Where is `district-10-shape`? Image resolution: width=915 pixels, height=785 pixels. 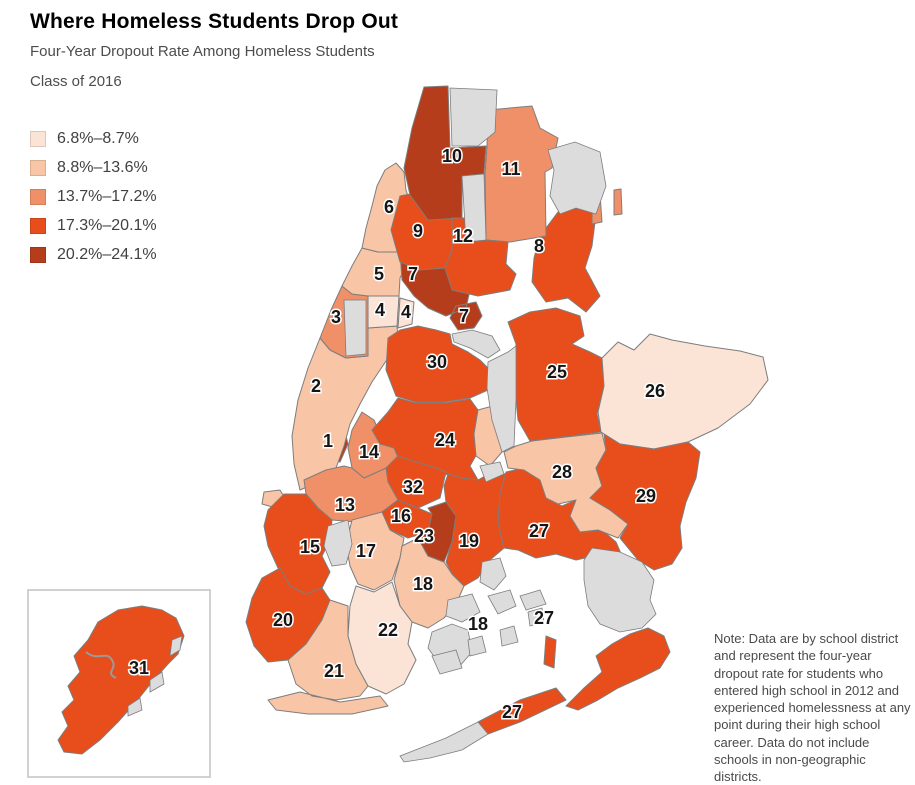 district-10-shape is located at coordinates (445, 153).